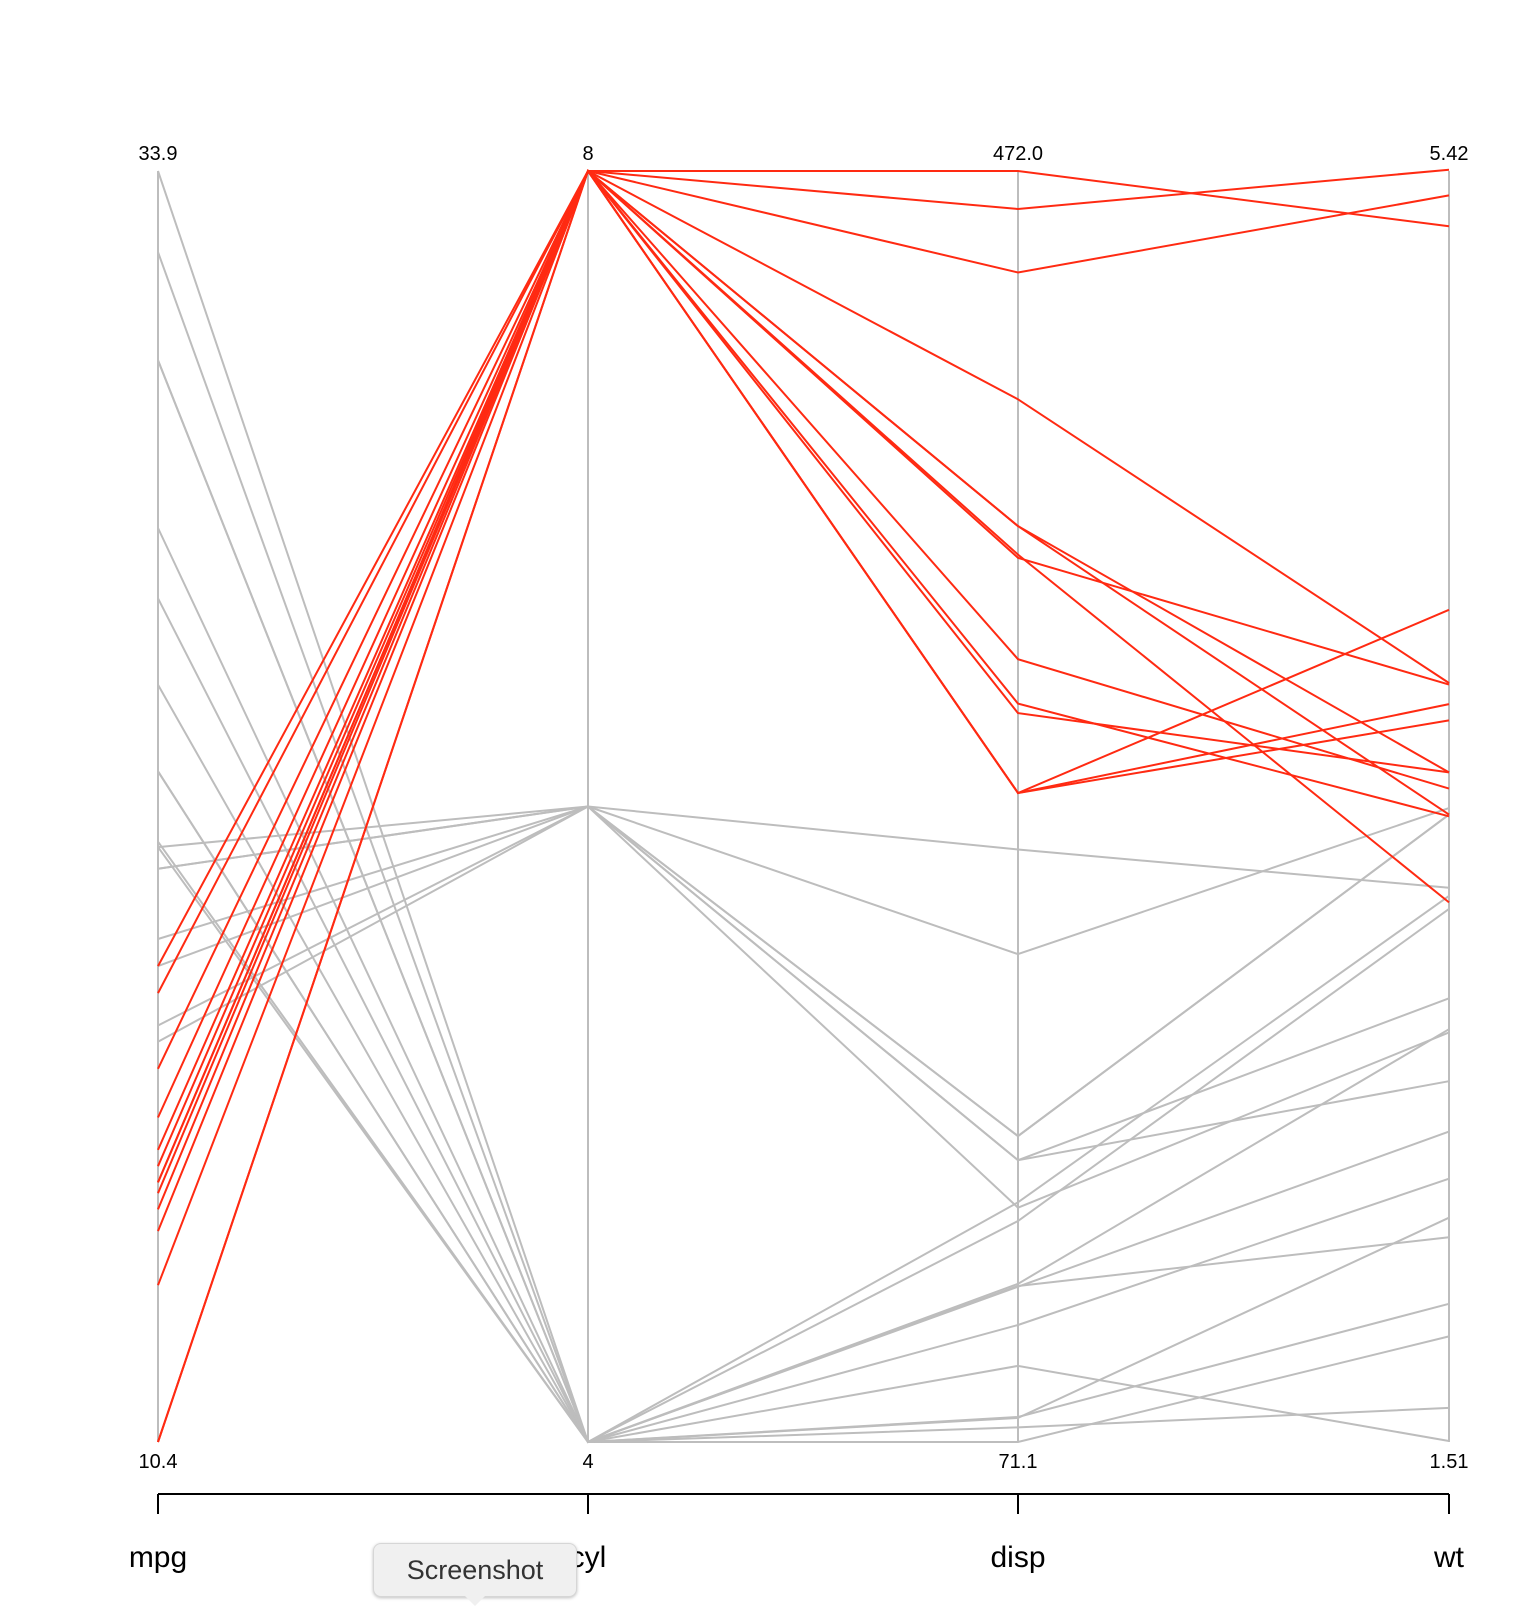 The image size is (1528, 1622). Describe the element at coordinates (797, 1533) in the screenshot. I see `bottom-axis: mpg cyl disp wt` at that location.